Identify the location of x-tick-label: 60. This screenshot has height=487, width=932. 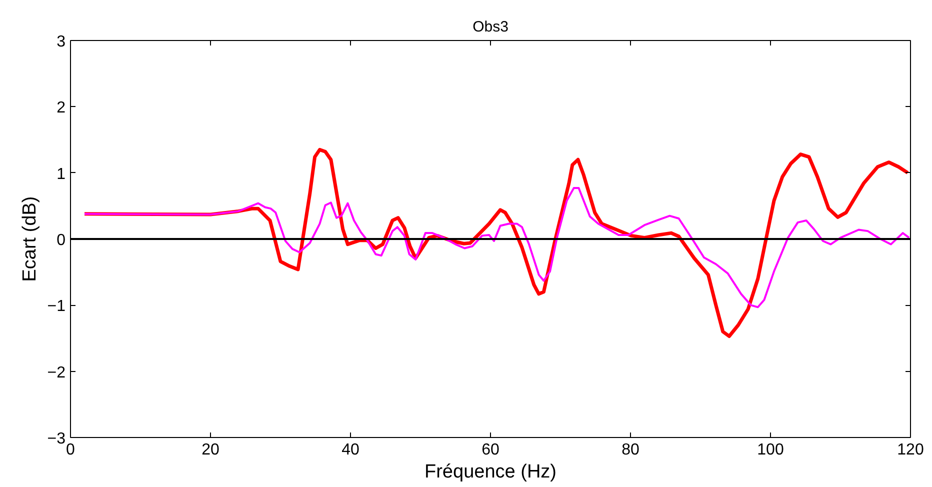
(491, 450).